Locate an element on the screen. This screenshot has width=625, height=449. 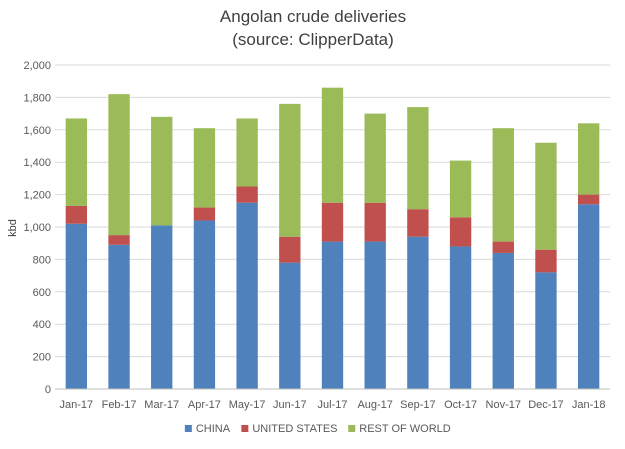
y-tick-label: 1,000 is located at coordinates (37, 228).